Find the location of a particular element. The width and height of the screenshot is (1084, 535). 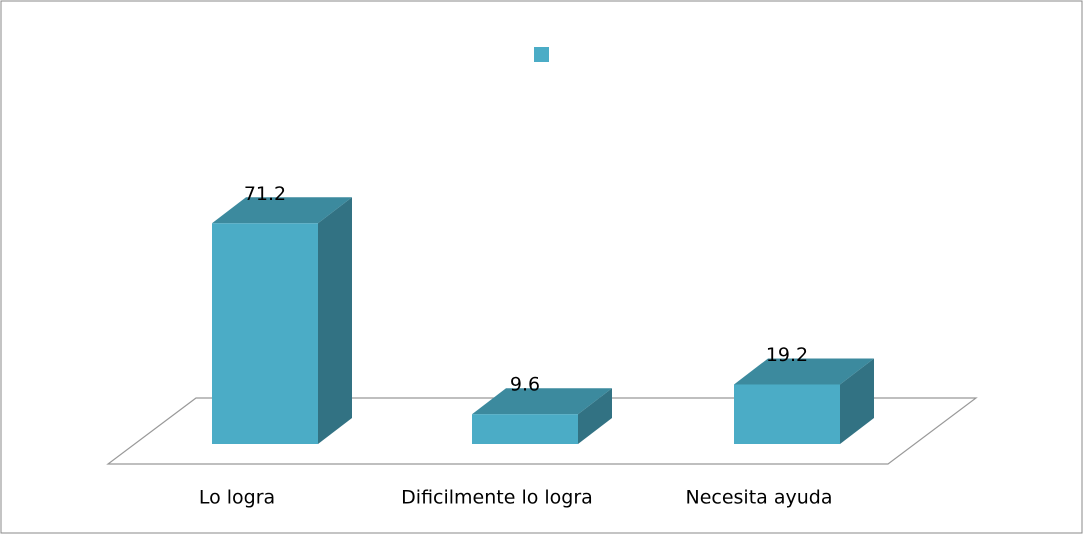

data-label: 71.2 is located at coordinates (265, 194).